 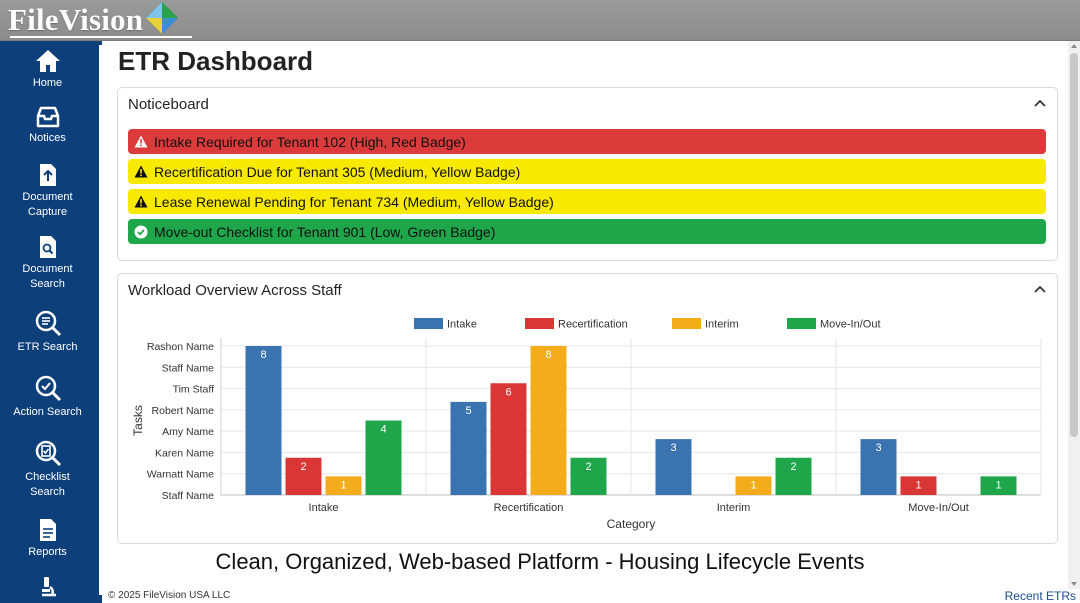 What do you see at coordinates (47, 175) in the screenshot?
I see `upload-file-icon` at bounding box center [47, 175].